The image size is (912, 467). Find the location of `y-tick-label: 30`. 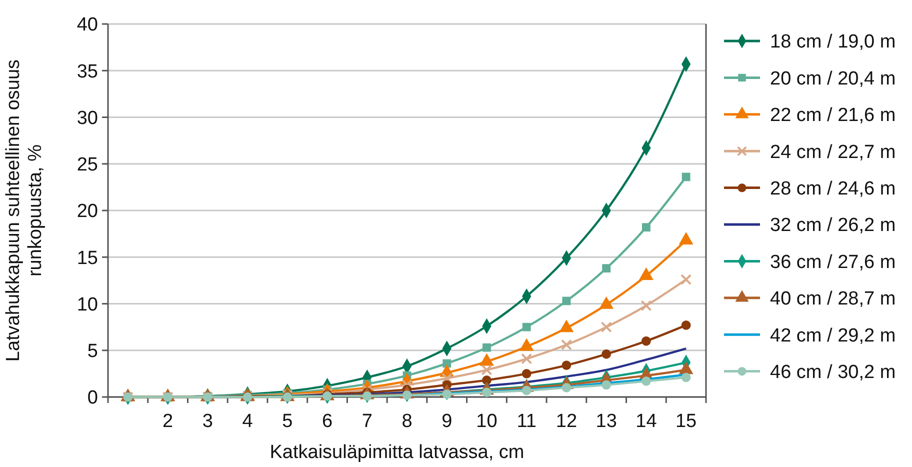

y-tick-label: 30 is located at coordinates (87, 118).